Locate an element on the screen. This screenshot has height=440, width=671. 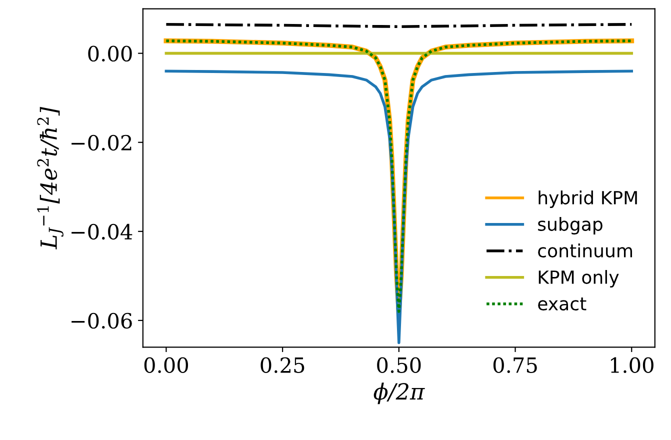
y-tick-label: −0.06 is located at coordinates (102, 320).